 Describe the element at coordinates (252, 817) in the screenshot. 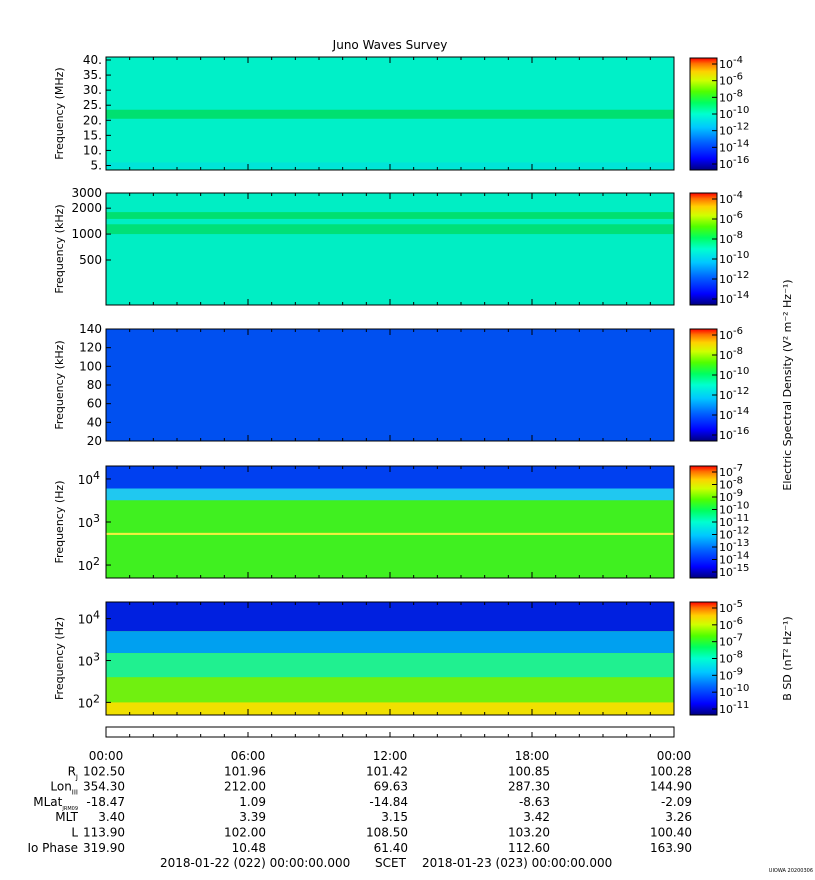

I see `ephemeris-value: 3.39` at that location.